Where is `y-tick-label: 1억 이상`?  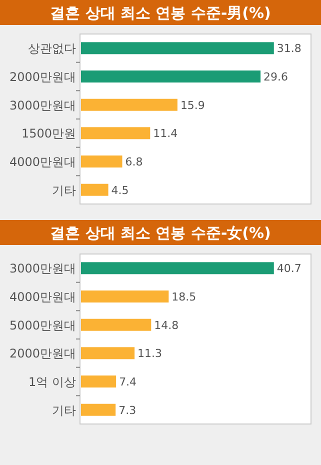
y-tick-label: 1억 이상 is located at coordinates (52, 382).